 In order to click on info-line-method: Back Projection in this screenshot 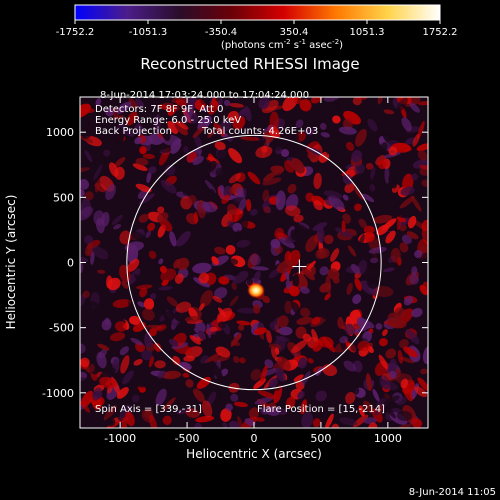, I will do `click(133, 131)`.